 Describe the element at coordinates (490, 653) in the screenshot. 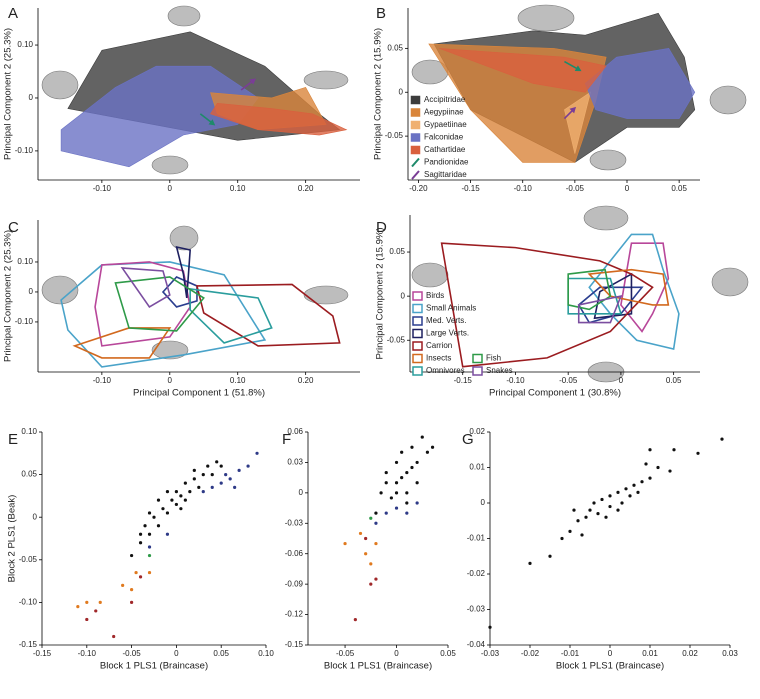

I see `x-tick-label: -0.03` at that location.